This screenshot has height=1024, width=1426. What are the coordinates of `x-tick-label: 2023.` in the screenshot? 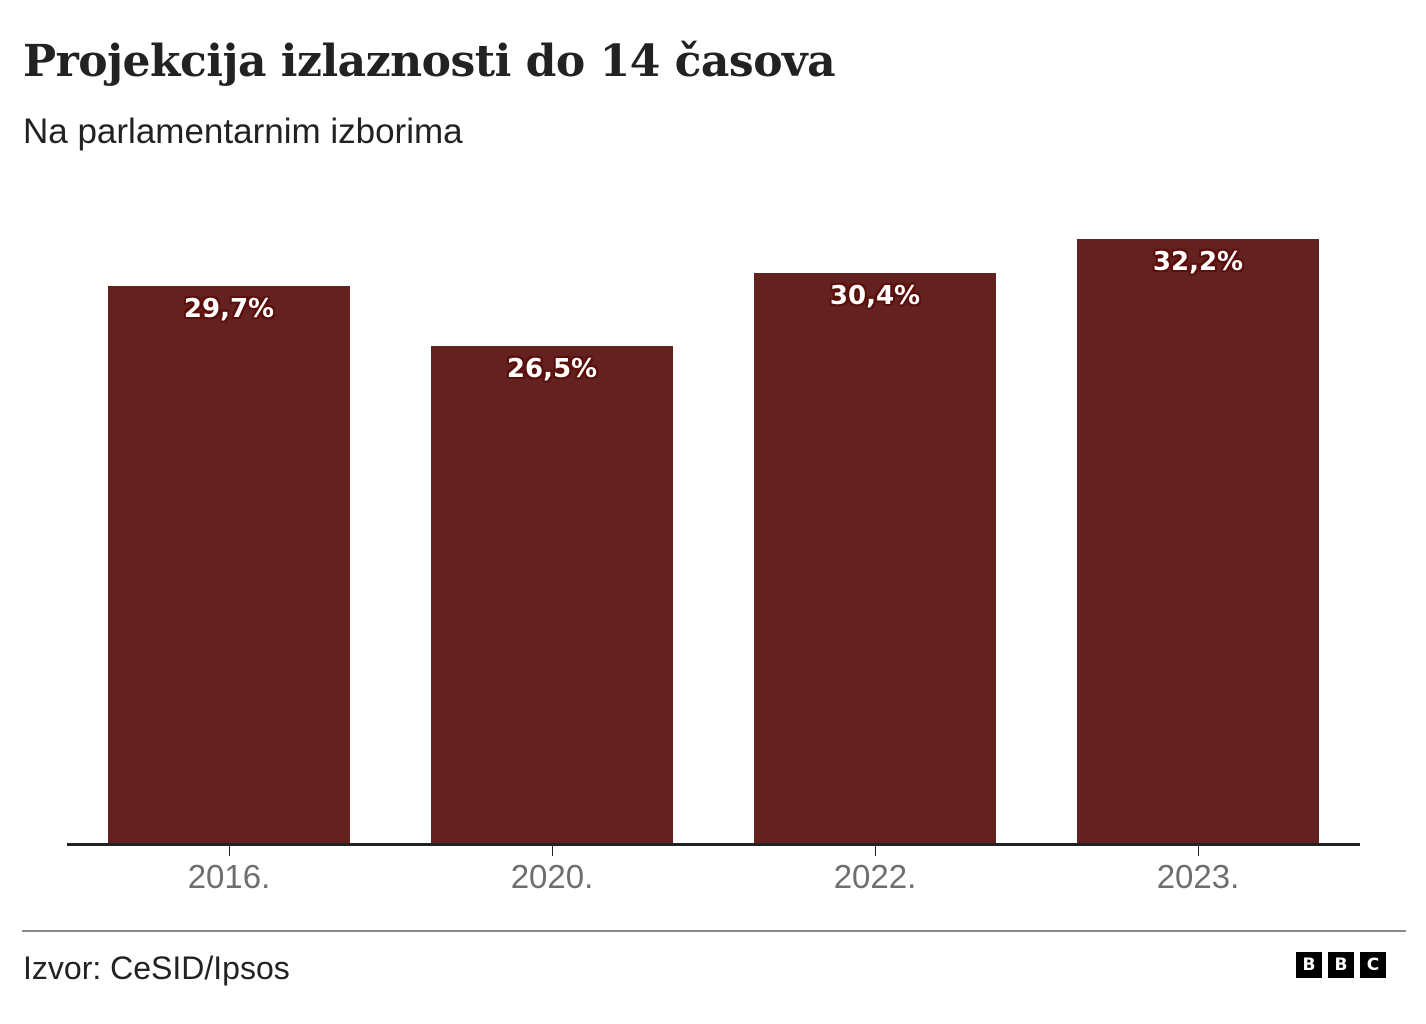 It's located at (1198, 876).